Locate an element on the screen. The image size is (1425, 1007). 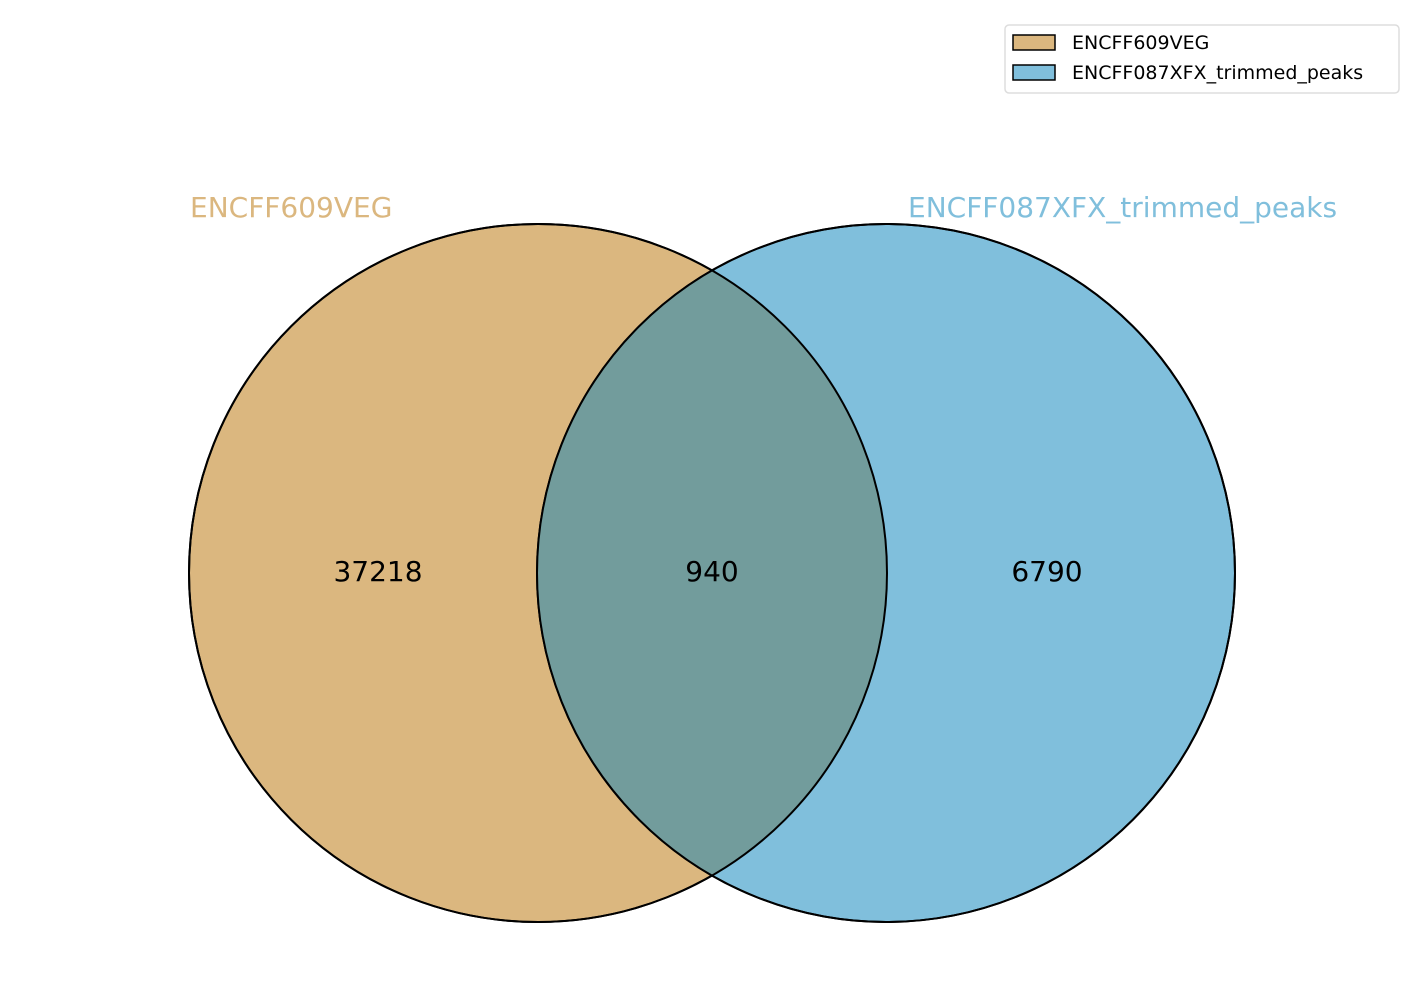
set-b-only-count: 6790 is located at coordinates (1046, 571).